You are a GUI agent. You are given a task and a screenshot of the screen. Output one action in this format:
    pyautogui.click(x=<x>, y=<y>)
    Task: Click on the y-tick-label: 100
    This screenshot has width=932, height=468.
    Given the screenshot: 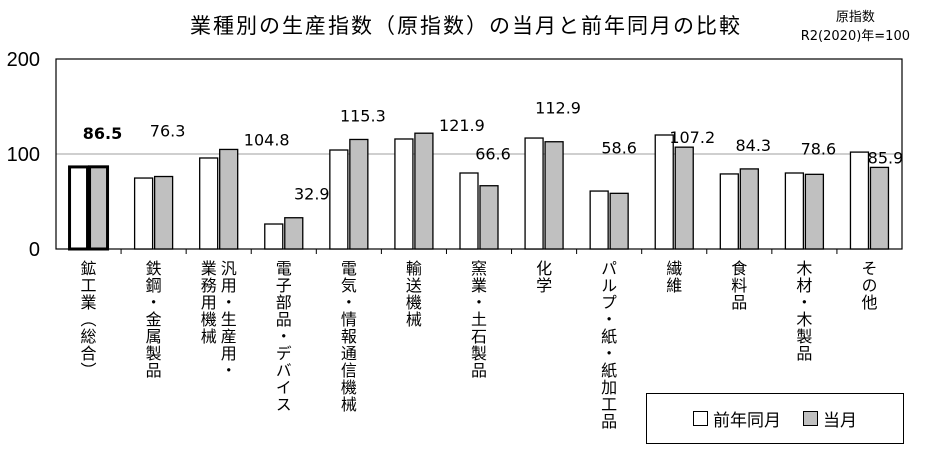 What is the action you would take?
    pyautogui.click(x=23, y=155)
    